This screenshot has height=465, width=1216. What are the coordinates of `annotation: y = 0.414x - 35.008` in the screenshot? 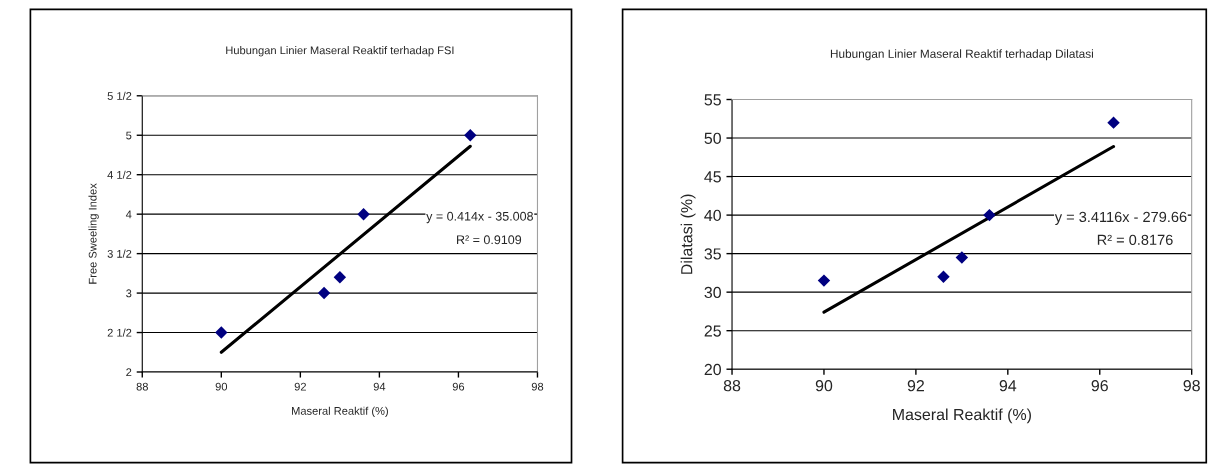 It's located at (479, 217).